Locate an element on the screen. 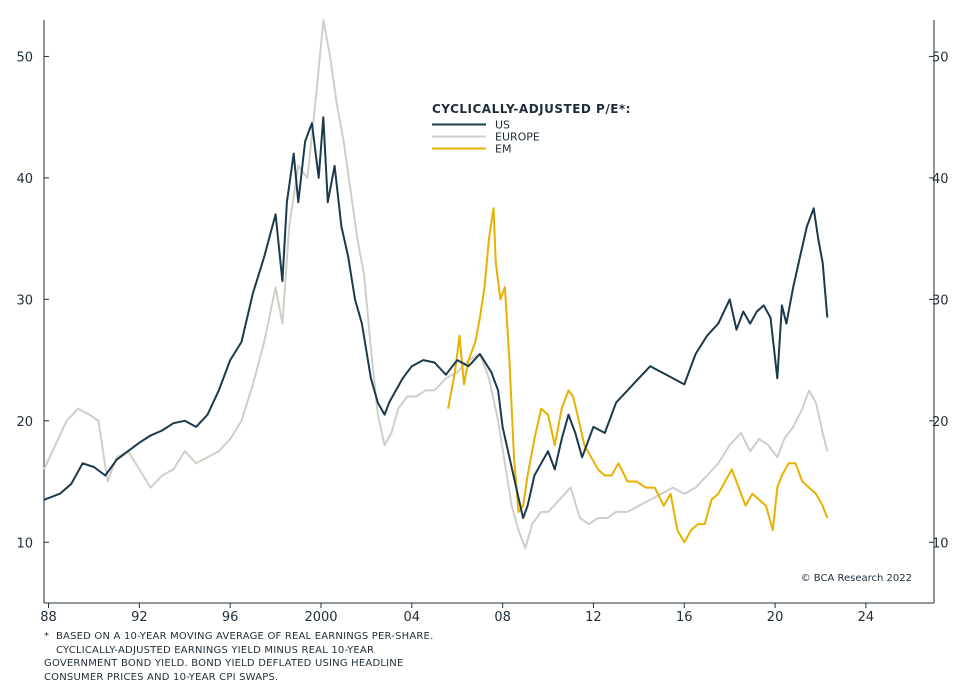 This screenshot has width=967, height=694. footnote-line-4: CONSUMER PRICES AND 10-YEAR CPI SWAPS. is located at coordinates (161, 677).